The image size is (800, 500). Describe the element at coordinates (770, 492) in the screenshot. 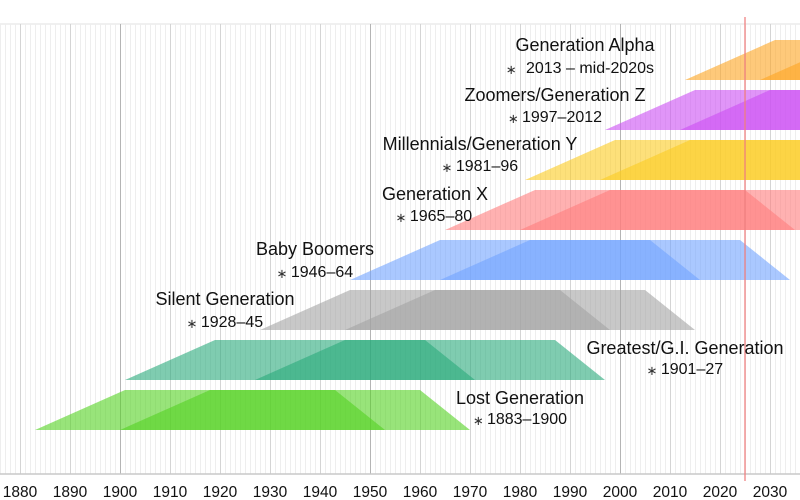

I see `x-tick-label: 2030` at that location.